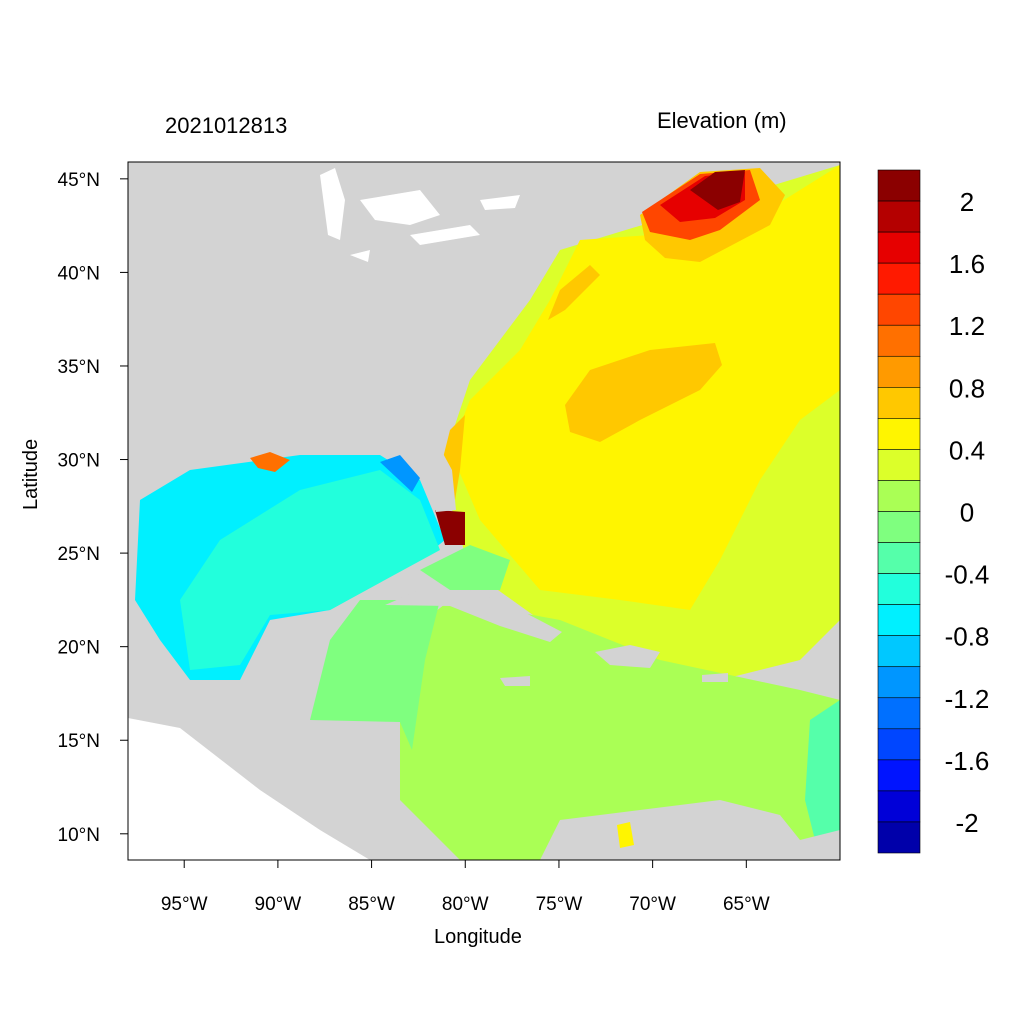  I want to click on caribbean-region-0-0.2, so click(620, 730).